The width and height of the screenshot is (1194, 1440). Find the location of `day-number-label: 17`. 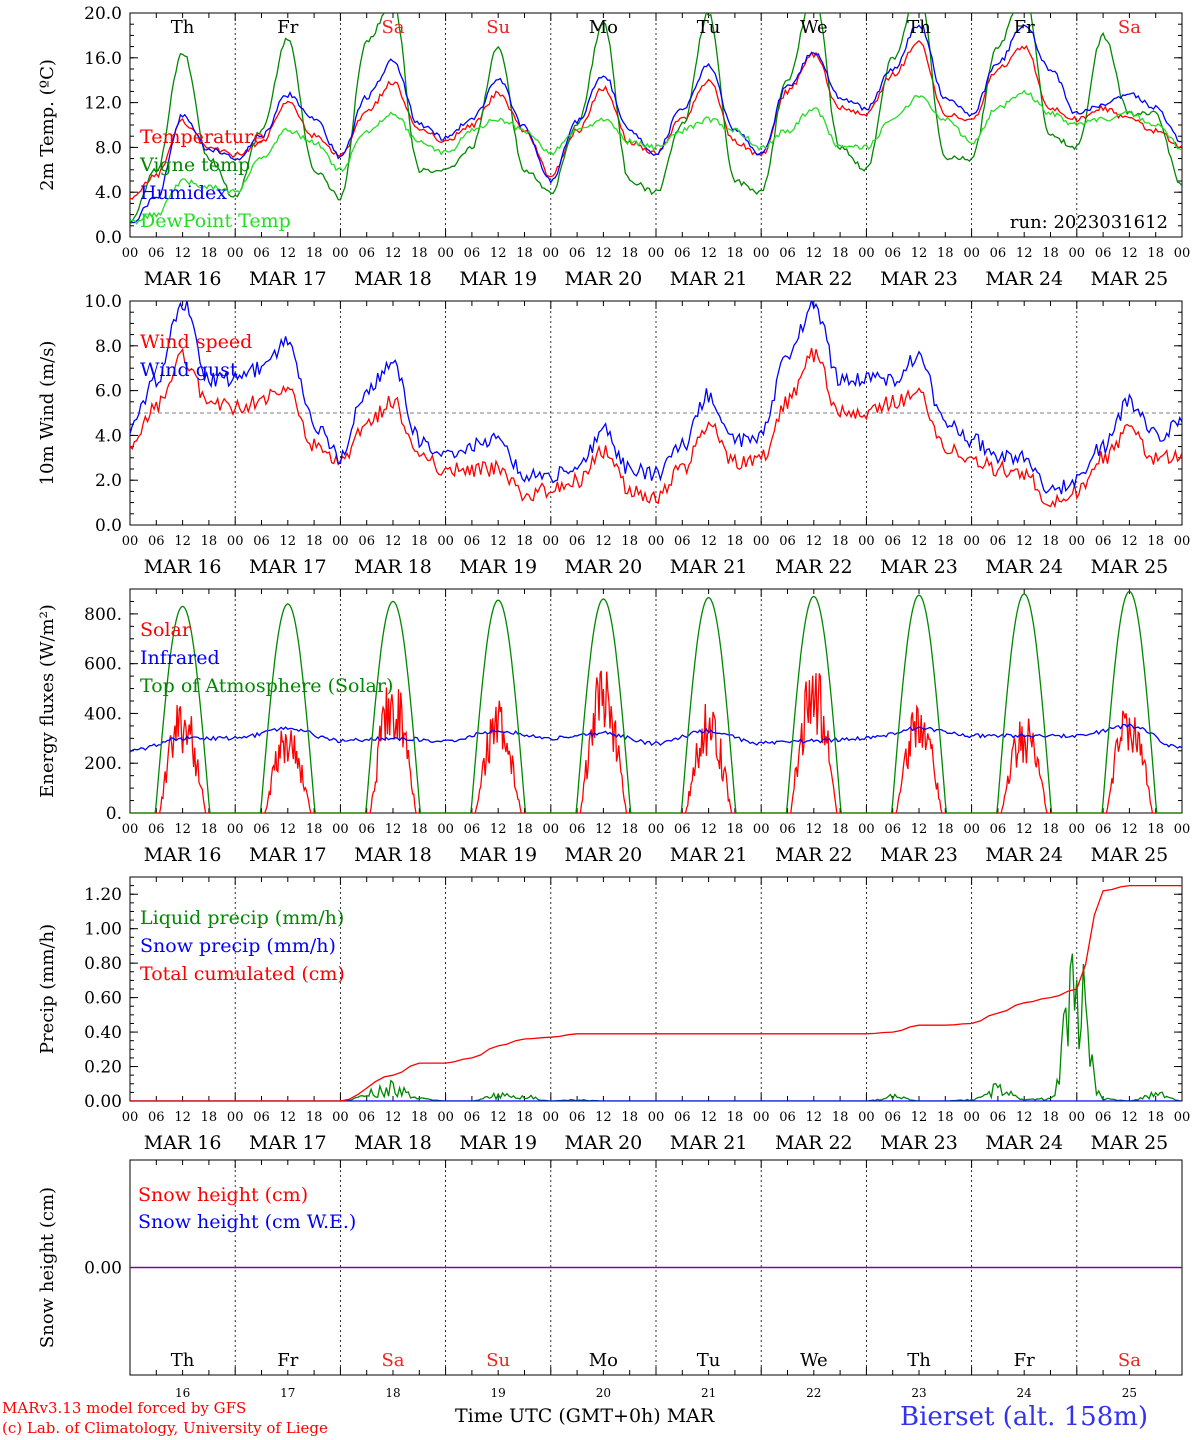

day-number-label: 17 is located at coordinates (287, 1393).